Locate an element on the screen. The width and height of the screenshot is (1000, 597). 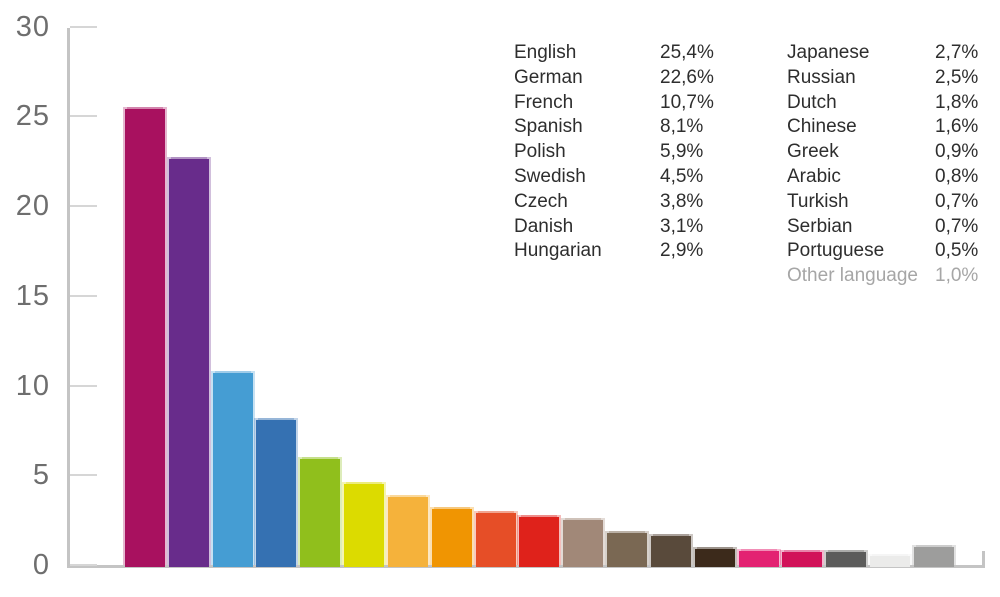
legend-language-value: 0,8% is located at coordinates (957, 176).